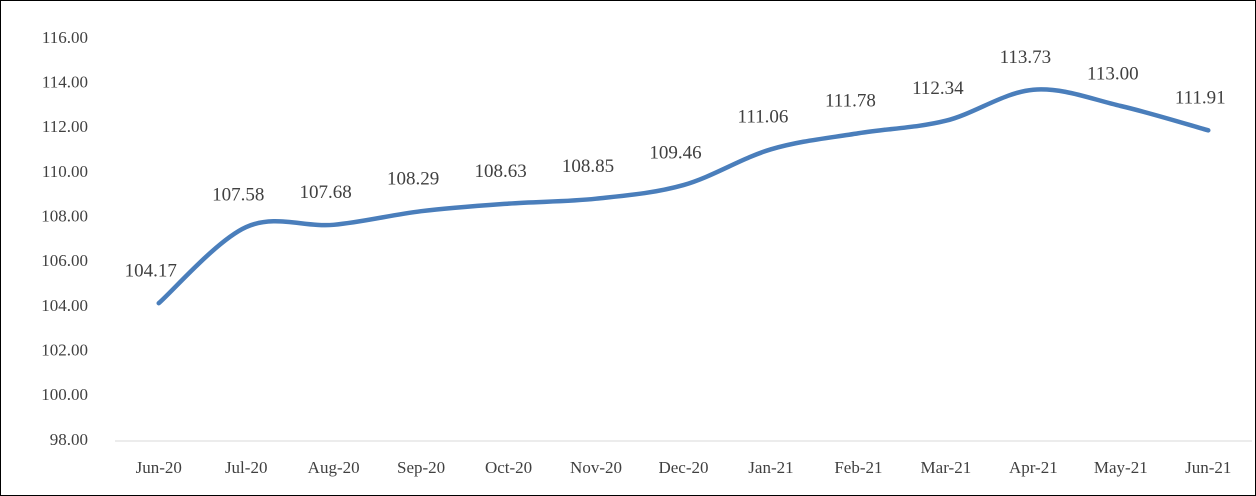 This screenshot has height=496, width=1256. Describe the element at coordinates (1026, 57) in the screenshot. I see `data-label: 113.73` at that location.